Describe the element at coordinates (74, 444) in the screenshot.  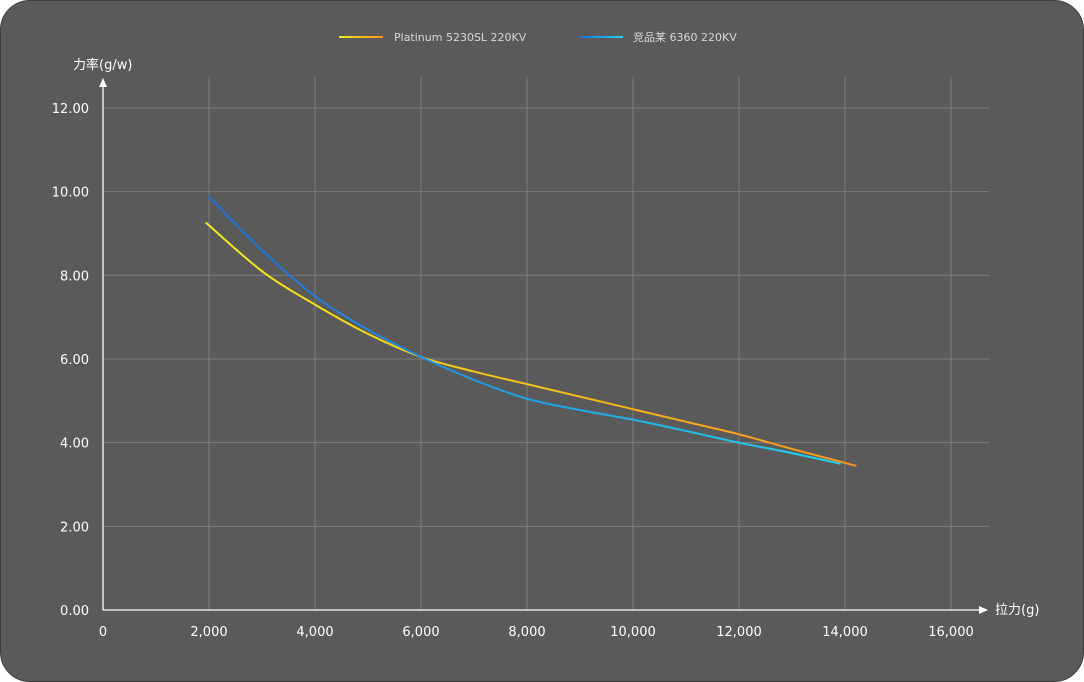
I see `y-tick-label: 4.00` at that location.